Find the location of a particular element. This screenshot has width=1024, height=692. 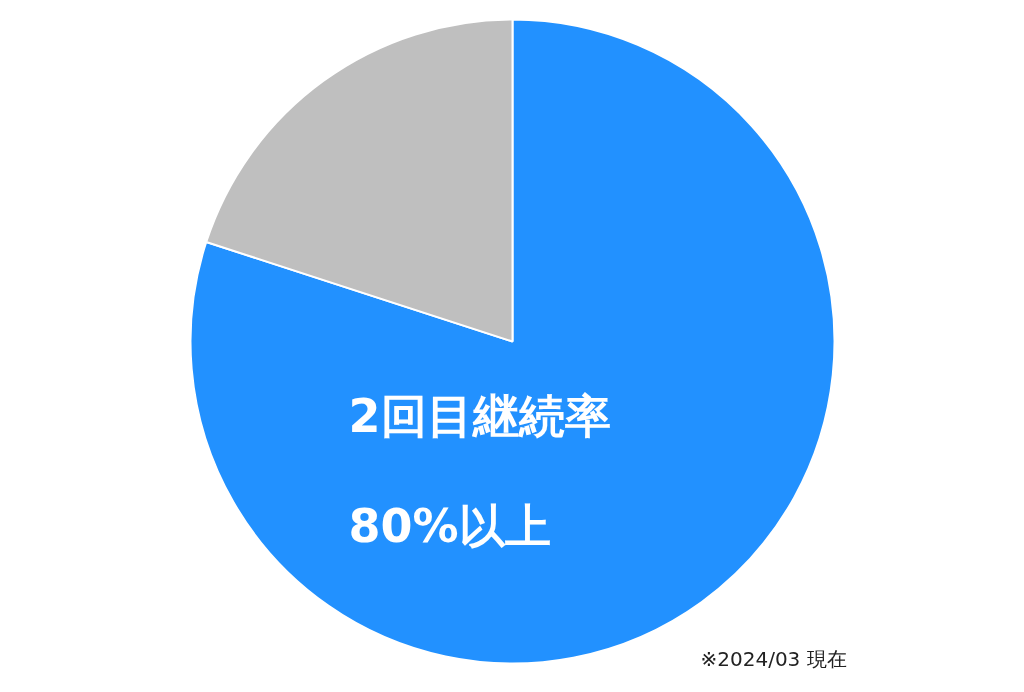

text: ※2024/03 現在 is located at coordinates (773, 658).